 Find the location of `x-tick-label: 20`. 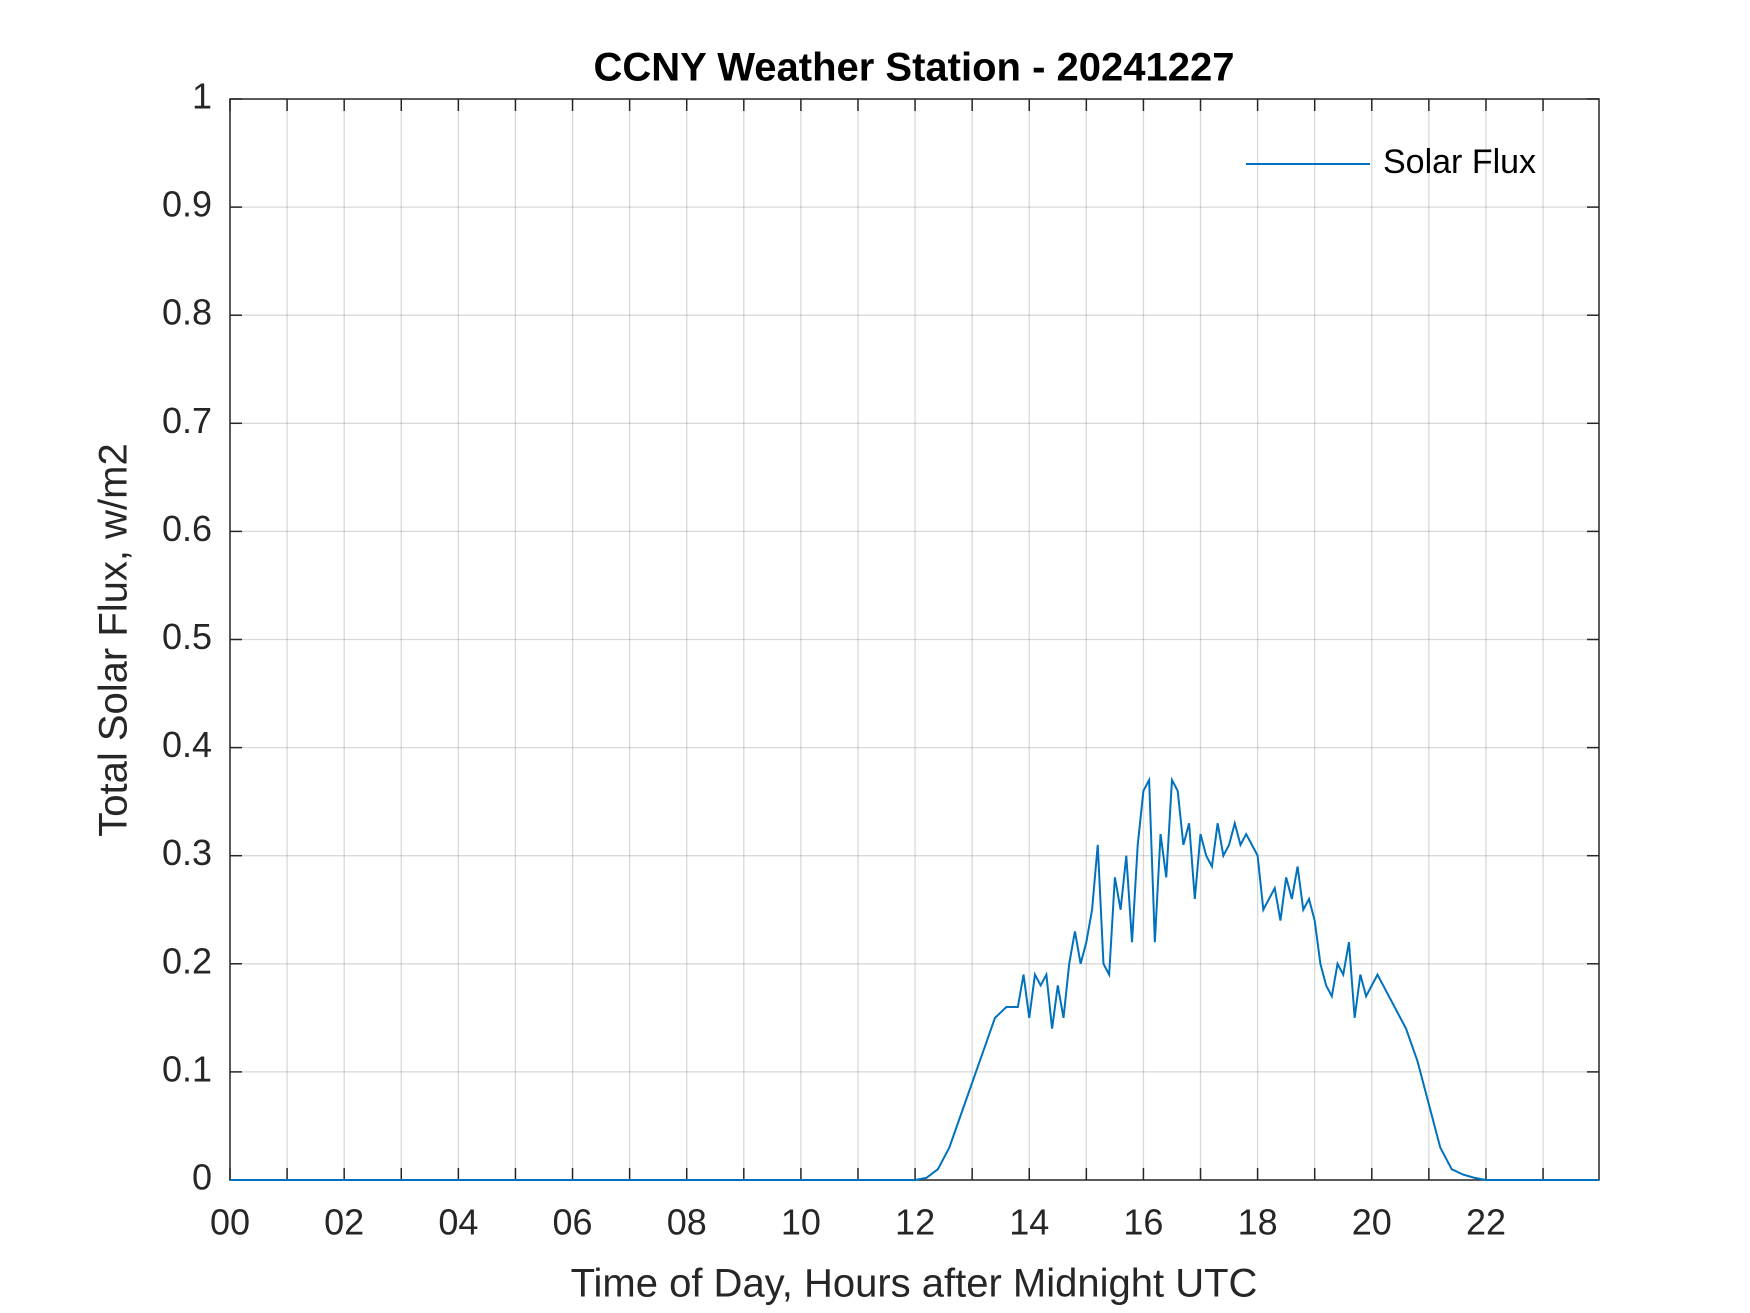

x-tick-label: 20 is located at coordinates (1372, 1222).